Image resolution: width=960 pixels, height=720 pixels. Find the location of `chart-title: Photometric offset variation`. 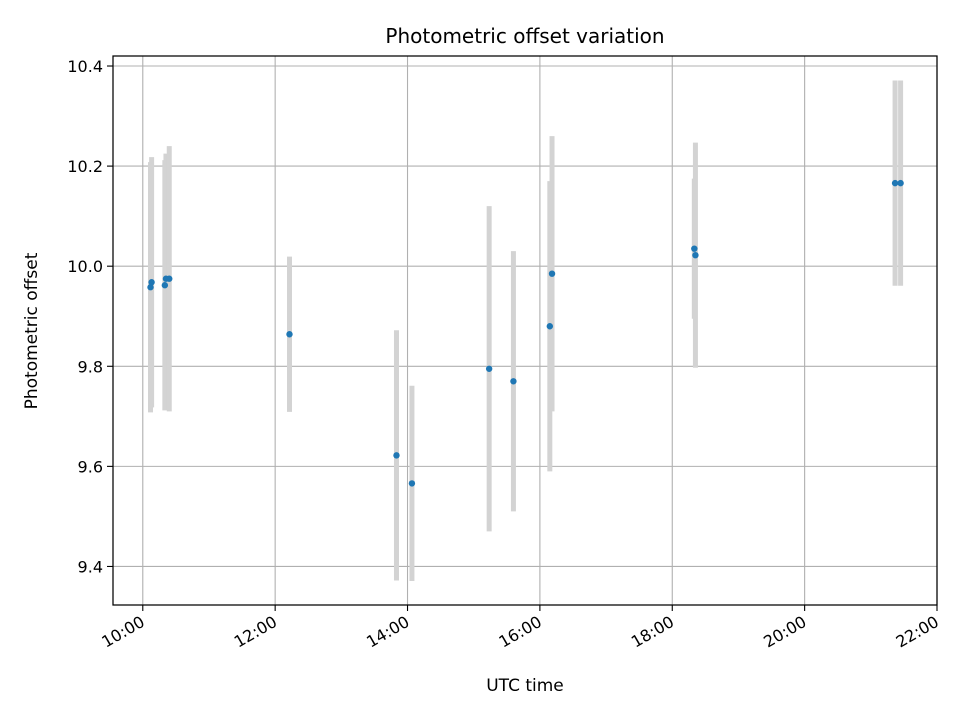

chart-title: Photometric offset variation is located at coordinates (524, 36).